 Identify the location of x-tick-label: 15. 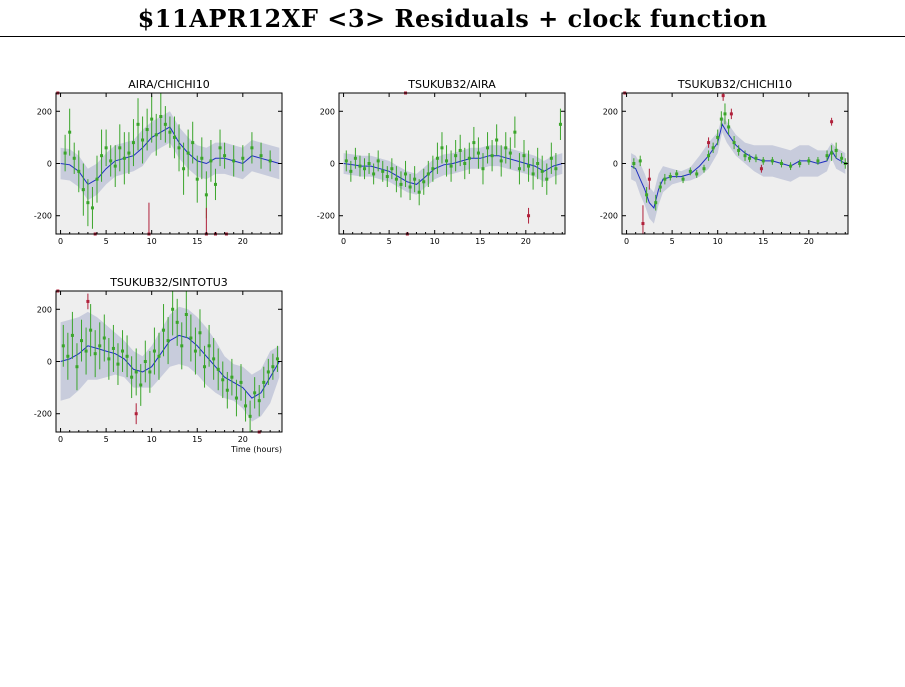
(197, 439).